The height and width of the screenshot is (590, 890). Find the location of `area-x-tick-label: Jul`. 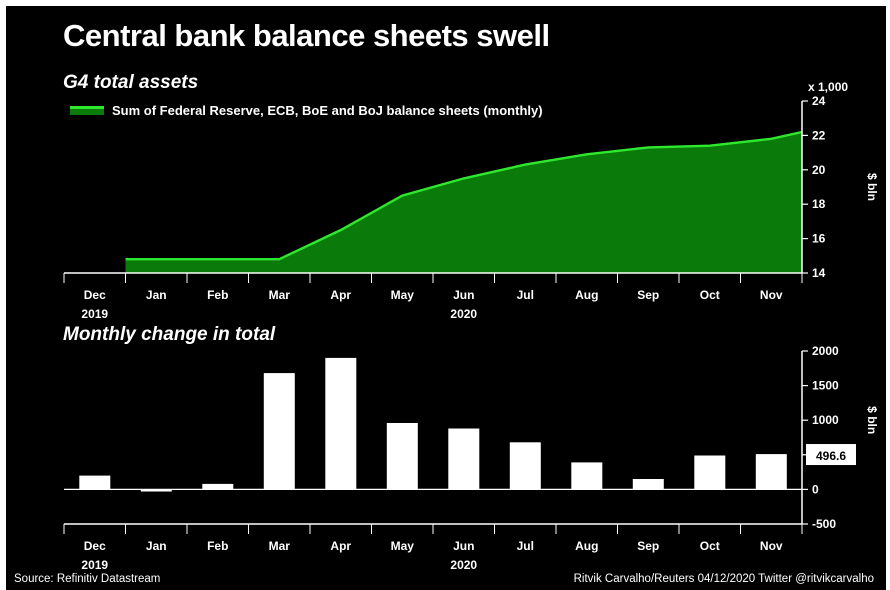

area-x-tick-label: Jul is located at coordinates (525, 295).